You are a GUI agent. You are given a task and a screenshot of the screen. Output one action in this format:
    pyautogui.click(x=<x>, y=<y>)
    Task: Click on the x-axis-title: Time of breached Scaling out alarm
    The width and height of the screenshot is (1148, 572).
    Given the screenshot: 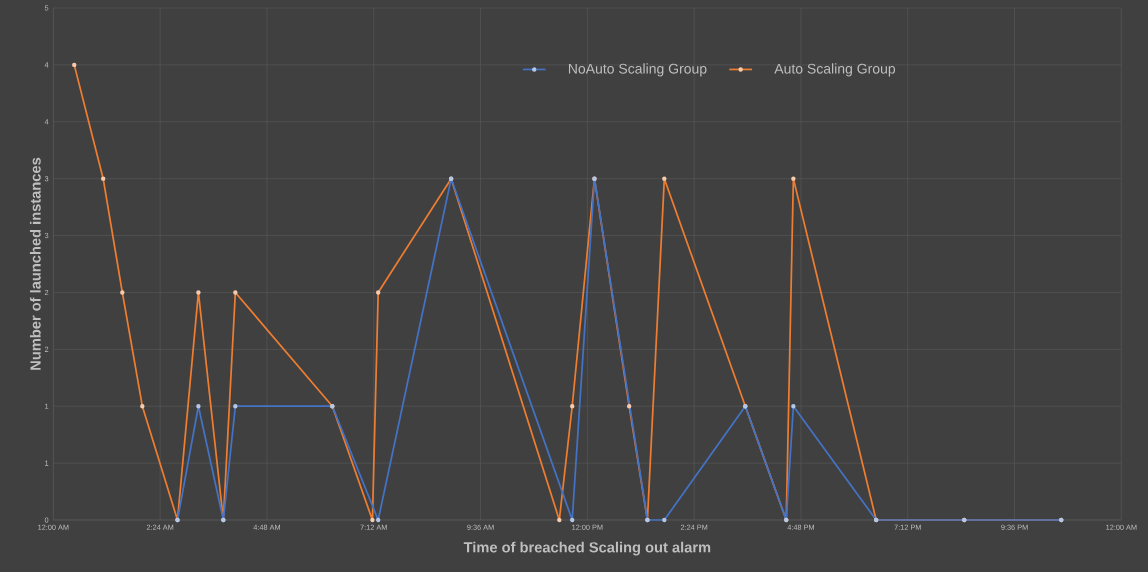 What is the action you would take?
    pyautogui.click(x=587, y=548)
    